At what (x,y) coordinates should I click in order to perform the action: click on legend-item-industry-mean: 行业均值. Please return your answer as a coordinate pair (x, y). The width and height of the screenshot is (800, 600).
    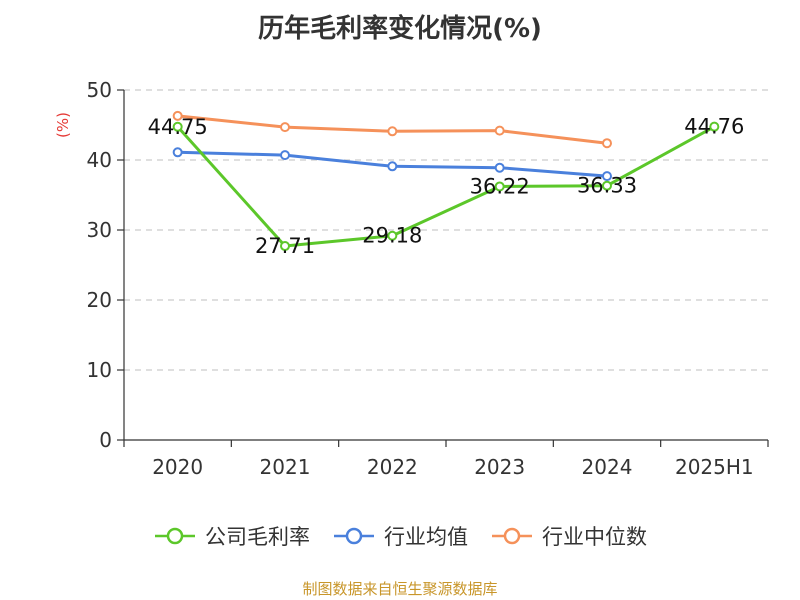
    Looking at the image, I should click on (400, 536).